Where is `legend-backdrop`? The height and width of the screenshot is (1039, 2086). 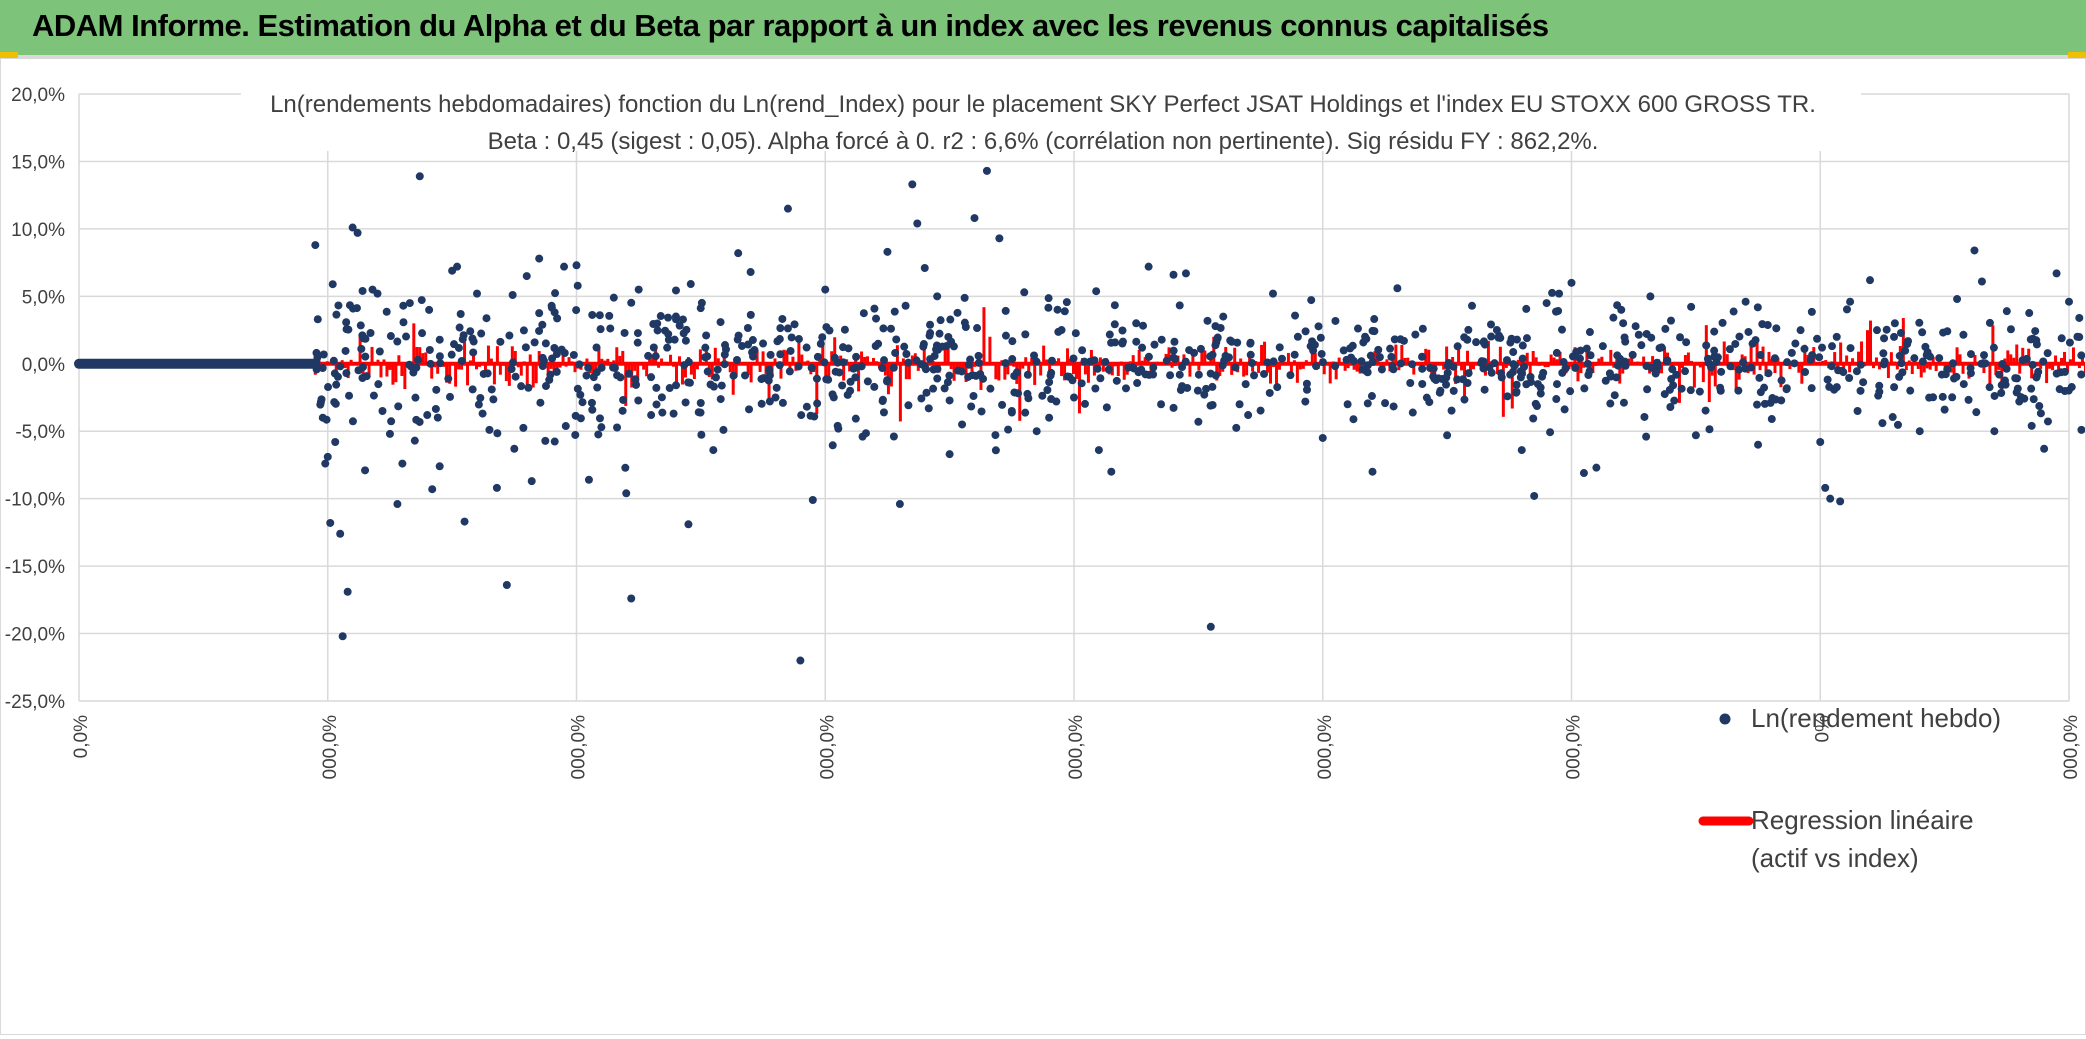
legend-backdrop is located at coordinates (1861, 839).